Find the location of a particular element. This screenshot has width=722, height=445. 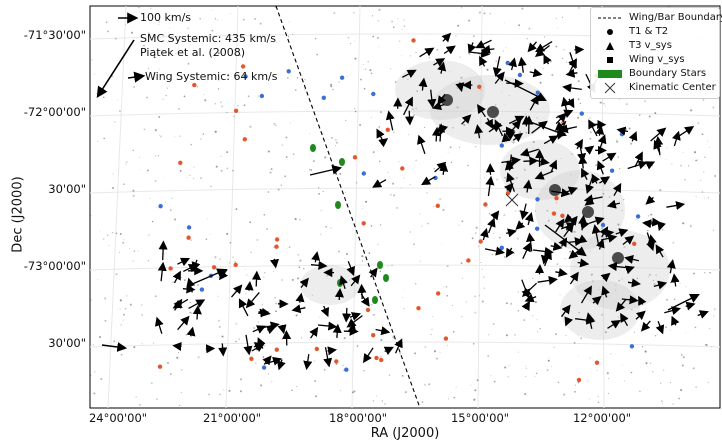

x-axis-label: RA (J2000) is located at coordinates (405, 433).